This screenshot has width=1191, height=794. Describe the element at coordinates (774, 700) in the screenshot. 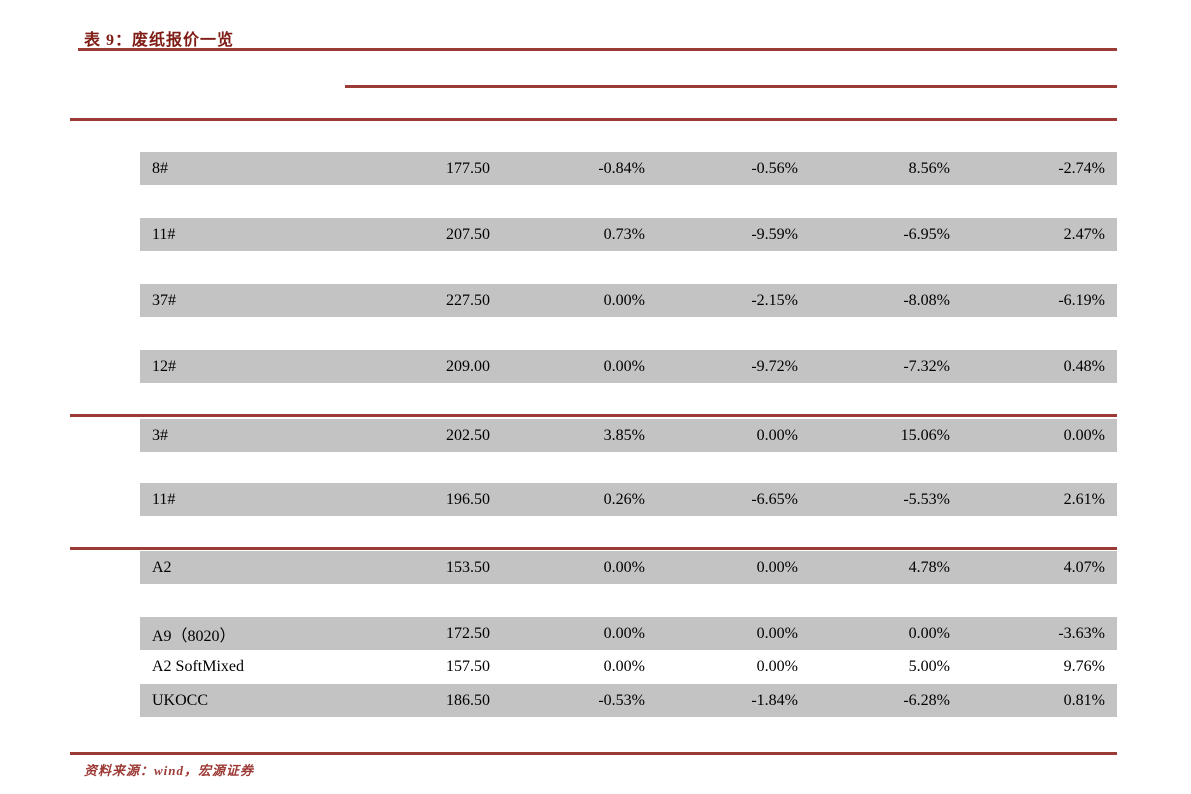

I see `change-cell: -1.84%` at that location.